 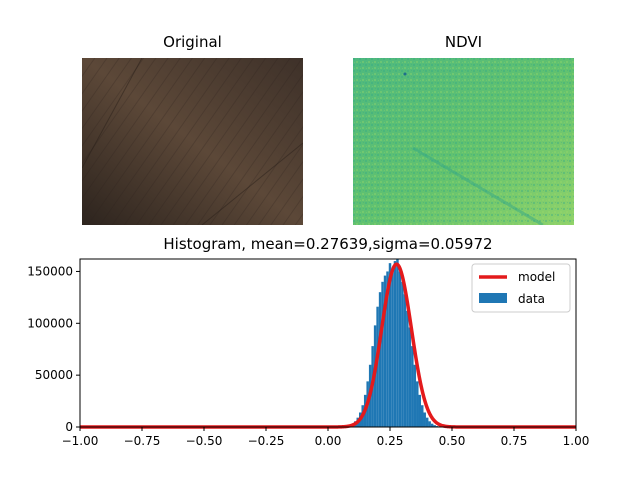 What do you see at coordinates (50, 271) in the screenshot?
I see `y-tick-label: 150000` at bounding box center [50, 271].